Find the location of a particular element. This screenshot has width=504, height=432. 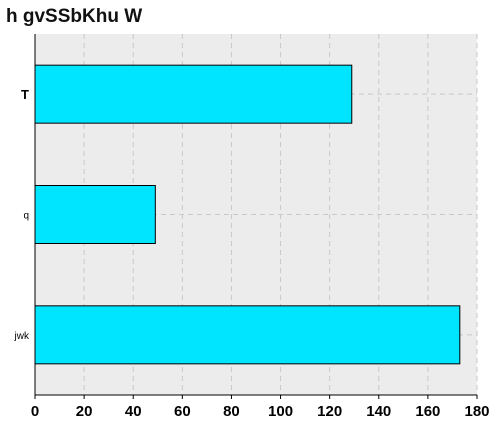

x-tick-label: 0 is located at coordinates (35, 411).